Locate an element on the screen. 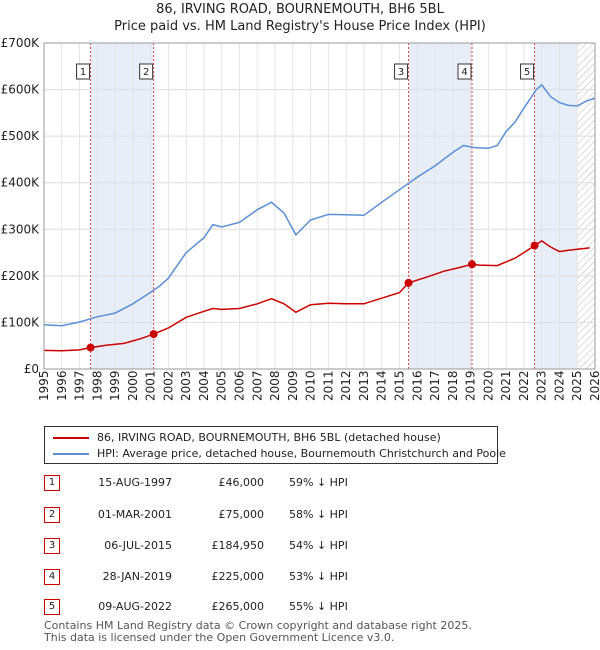 This screenshot has height=650, width=600. sale-number-badge: 4 is located at coordinates (52, 577).